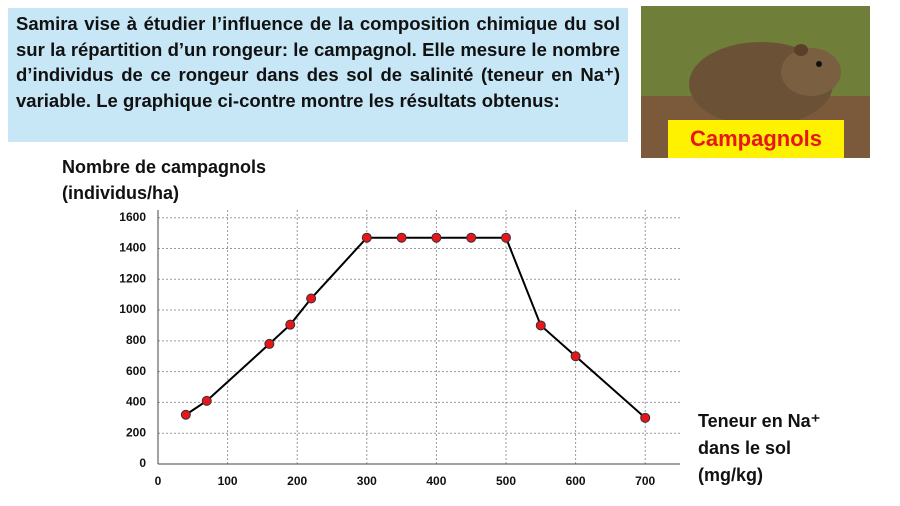  I want to click on y-tick-label: 1200, so click(132, 278).